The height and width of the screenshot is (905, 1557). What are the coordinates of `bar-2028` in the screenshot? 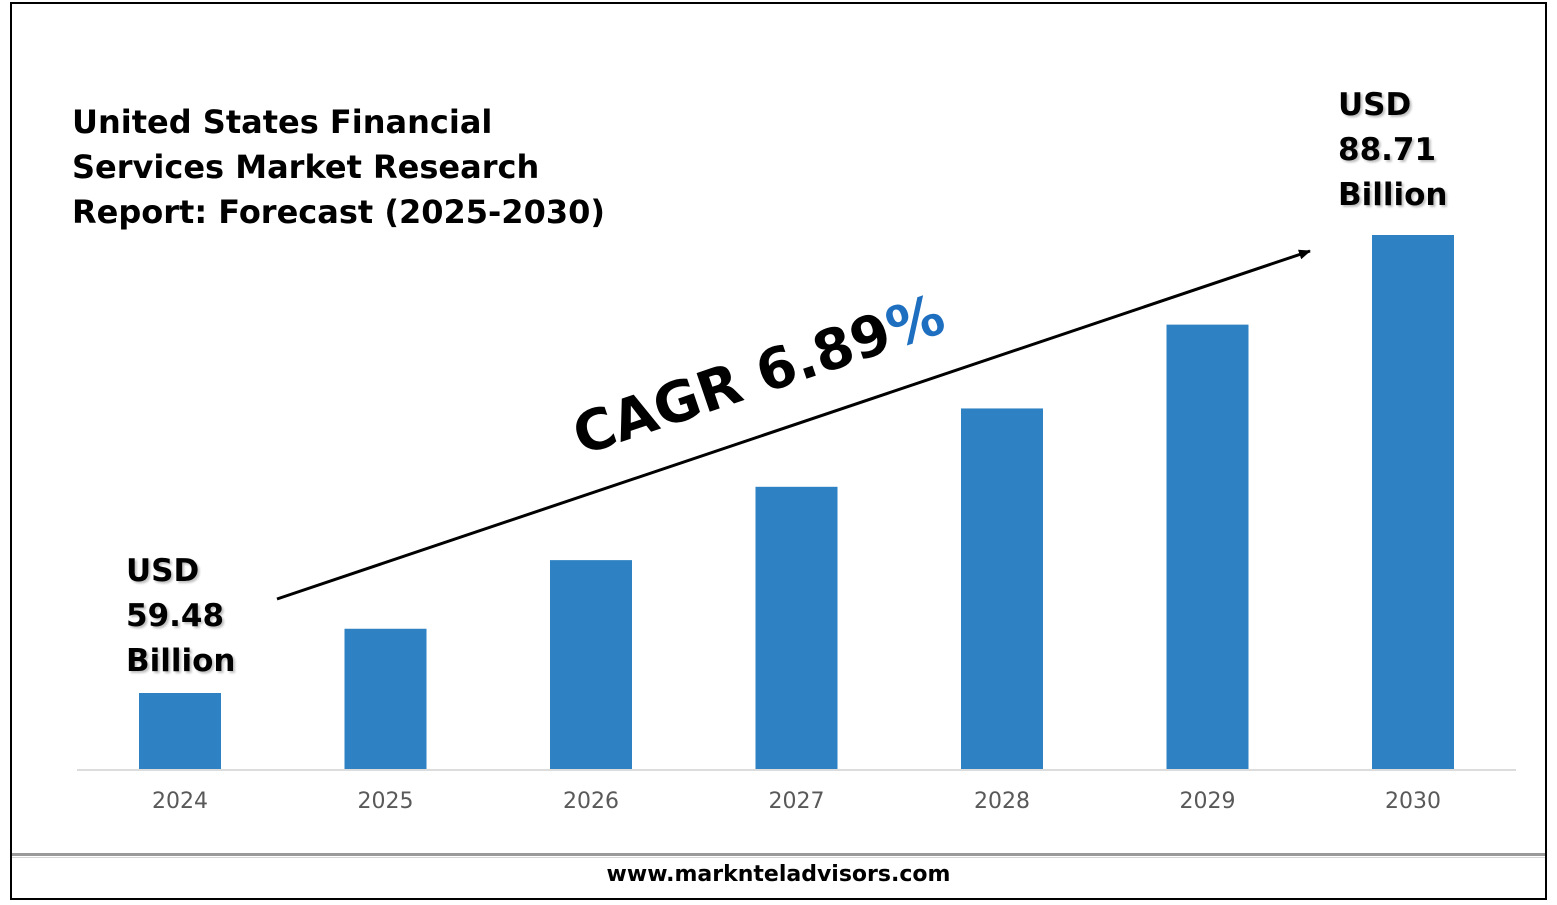 It's located at (1002, 588).